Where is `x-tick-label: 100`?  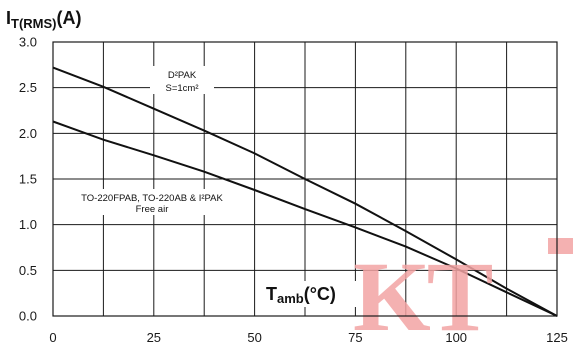
x-tick-label: 100 is located at coordinates (456, 337).